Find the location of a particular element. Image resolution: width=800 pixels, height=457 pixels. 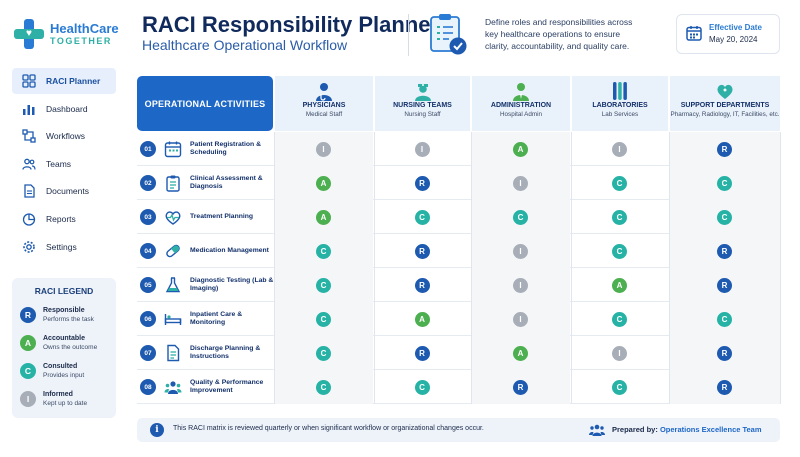

table-row: 06 Inpatient Care & Monitoring C A I C C is located at coordinates (458, 319).